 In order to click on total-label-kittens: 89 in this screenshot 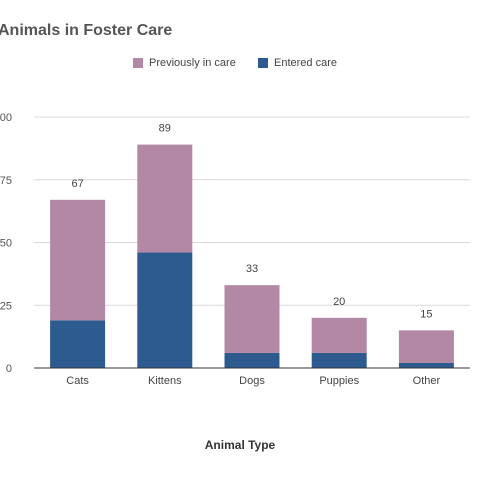, I will do `click(165, 129)`.